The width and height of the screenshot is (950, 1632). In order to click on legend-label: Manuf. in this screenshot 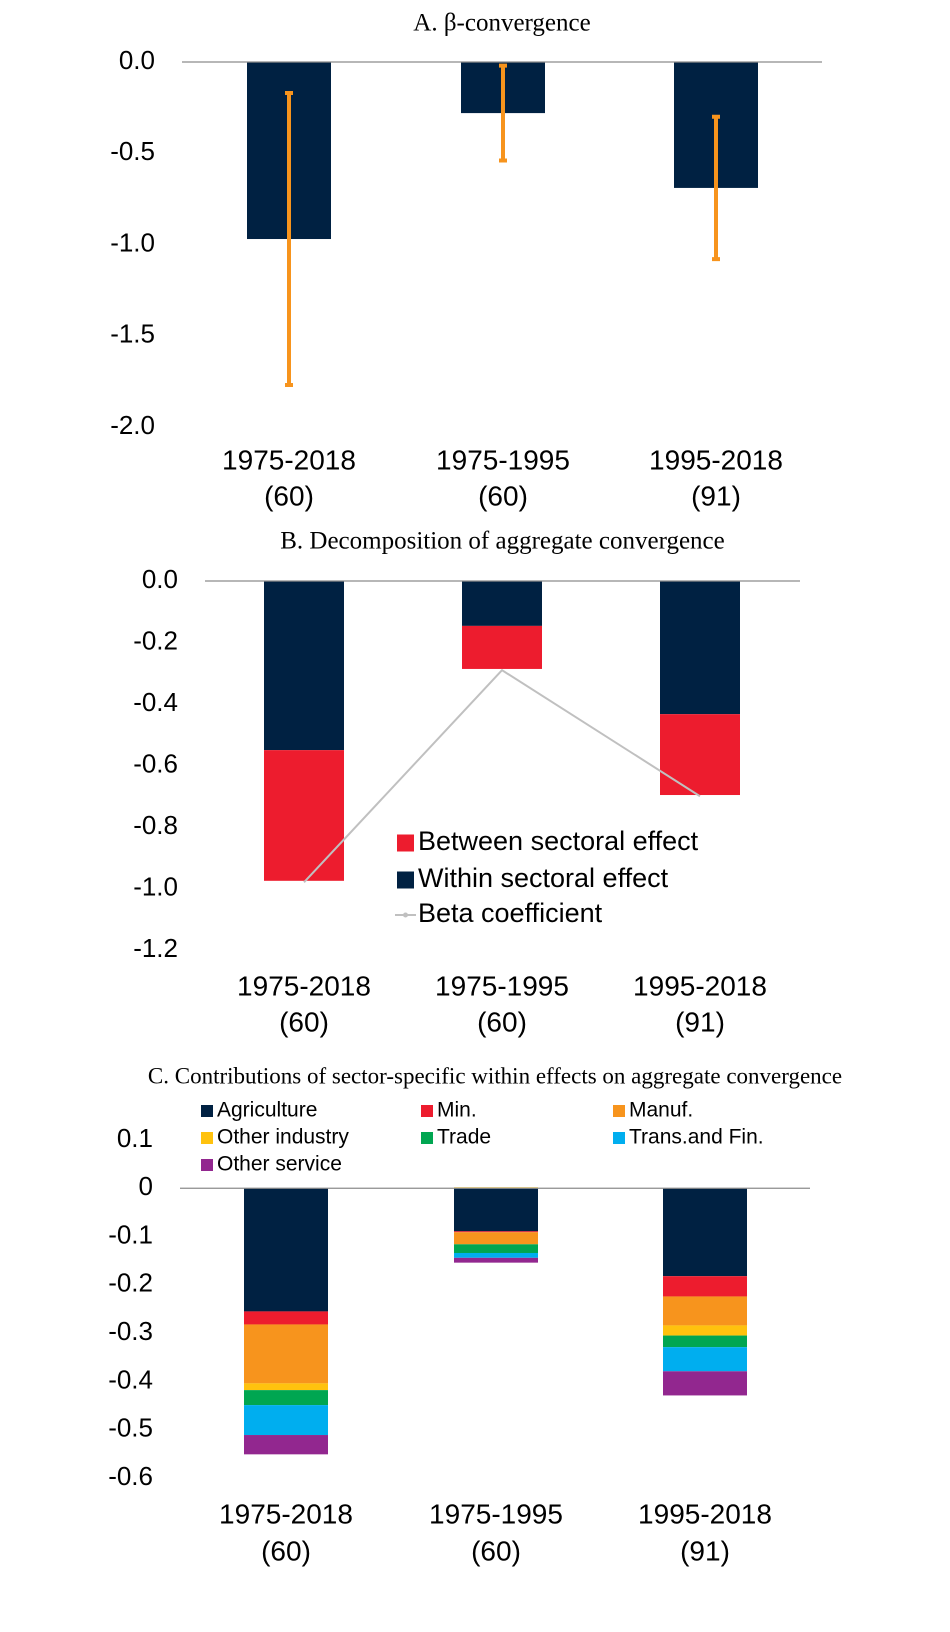, I will do `click(661, 1110)`.